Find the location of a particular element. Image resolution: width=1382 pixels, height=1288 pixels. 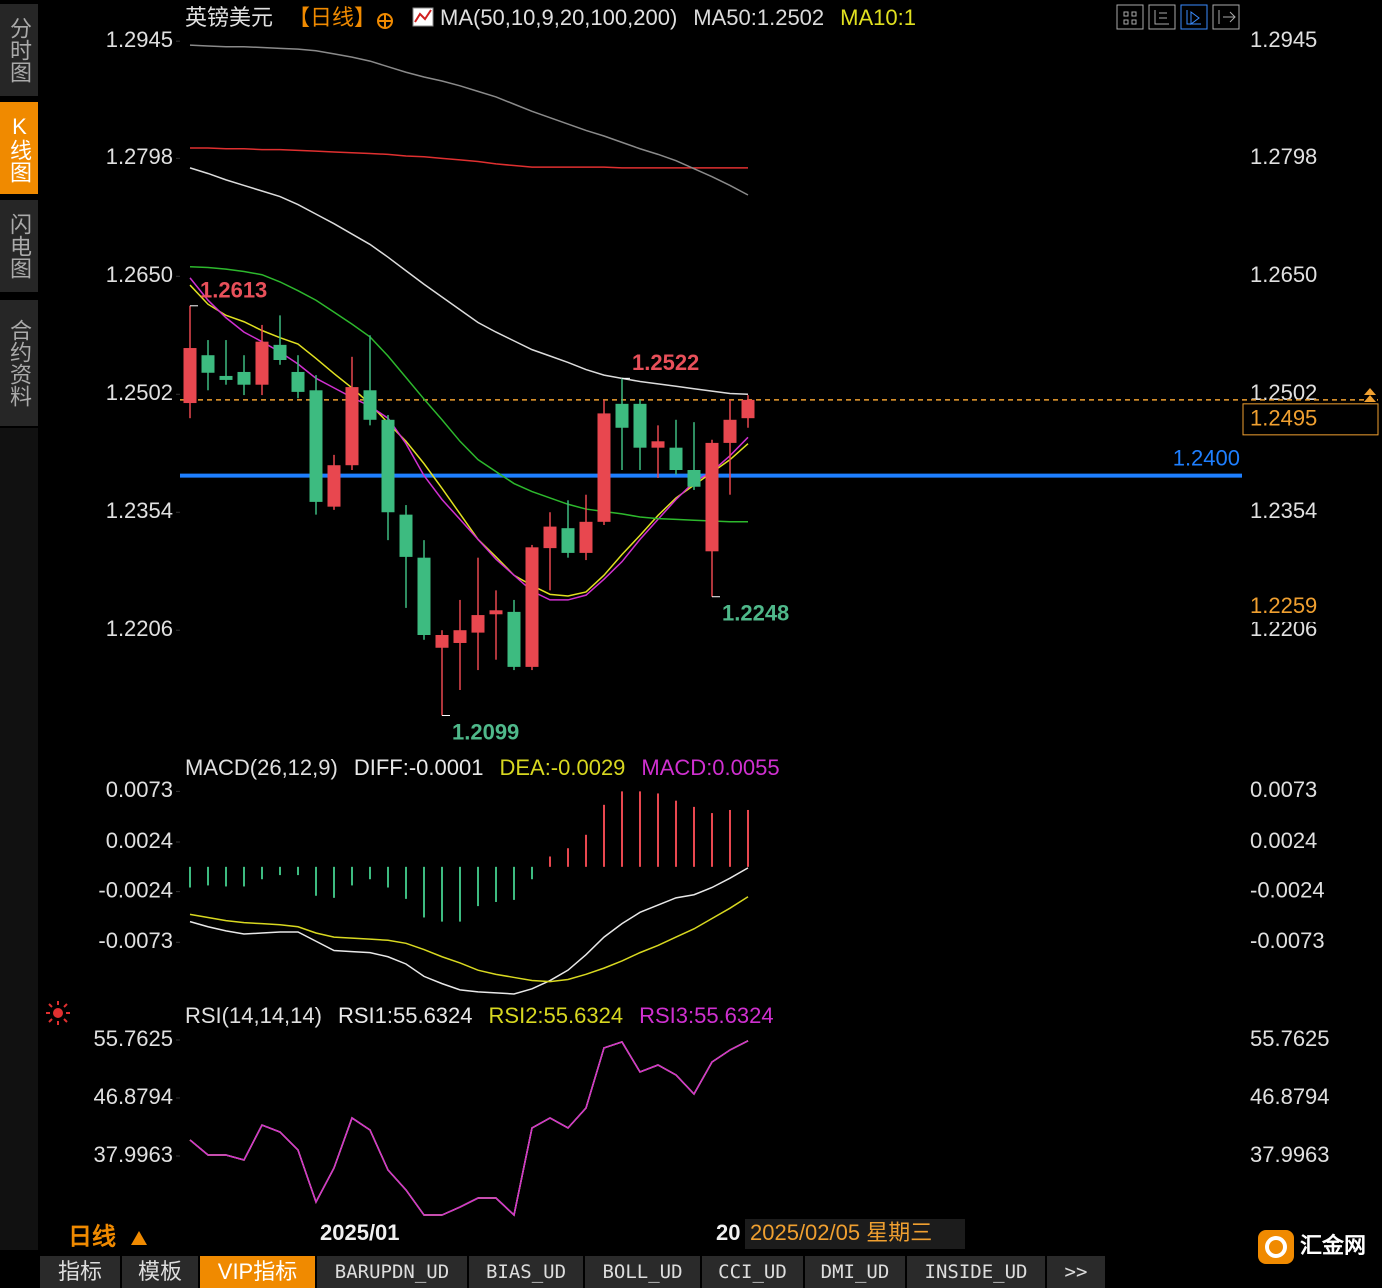

x-tick-label: 2025/01 is located at coordinates (360, 1232).